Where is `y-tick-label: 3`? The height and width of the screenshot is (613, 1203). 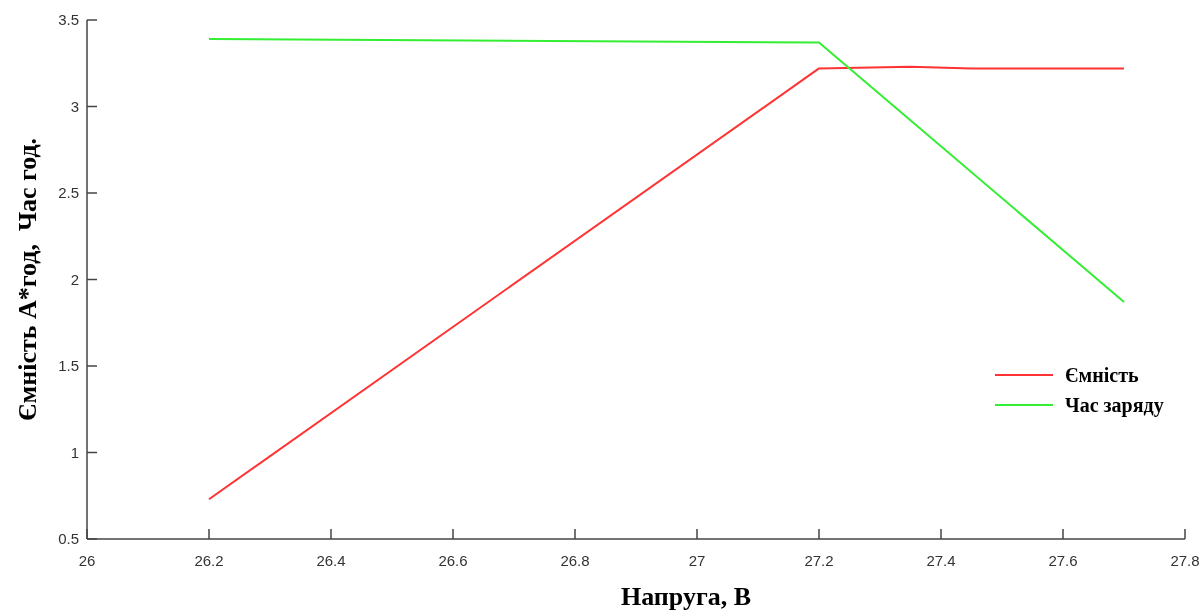 y-tick-label: 3 is located at coordinates (74, 106).